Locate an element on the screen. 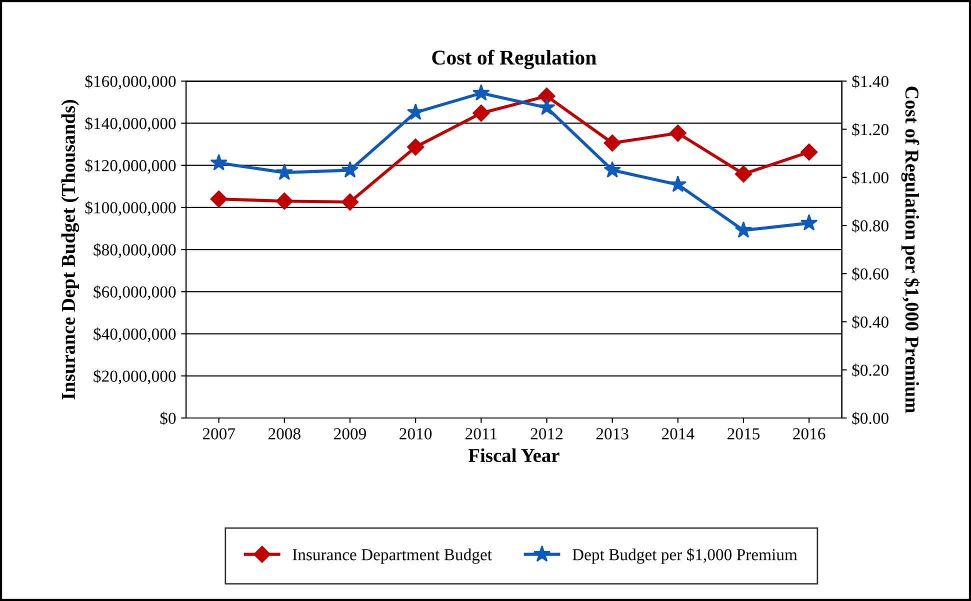 The image size is (971, 601). x-tick-label: 2014 is located at coordinates (678, 434).